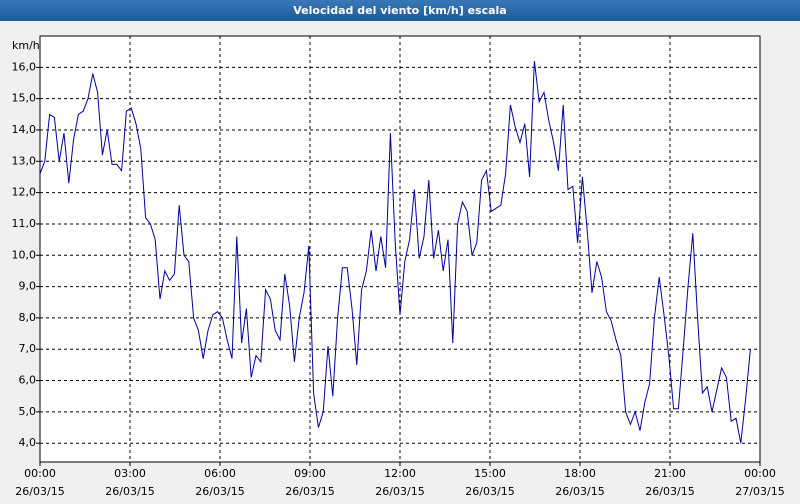 The width and height of the screenshot is (800, 504). What do you see at coordinates (400, 473) in the screenshot?
I see `x-tick-label-line: 12:00` at bounding box center [400, 473].